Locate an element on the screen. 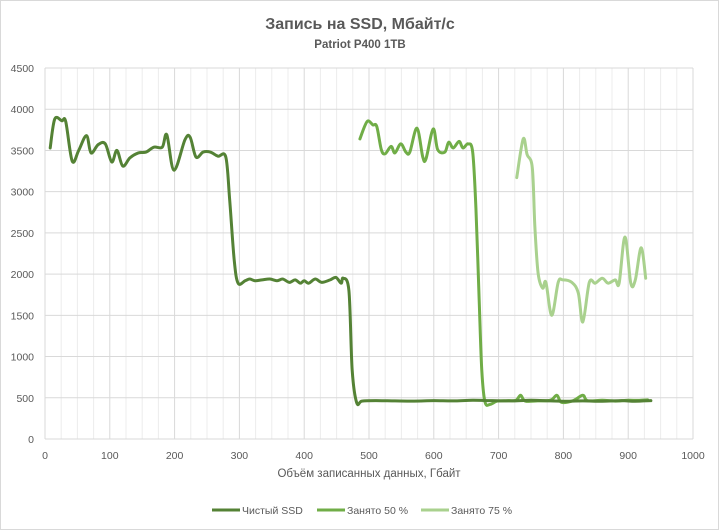 The width and height of the screenshot is (719, 530). legend: Чистый SSD Занято 50 % Занято 75 % is located at coordinates (362, 511).